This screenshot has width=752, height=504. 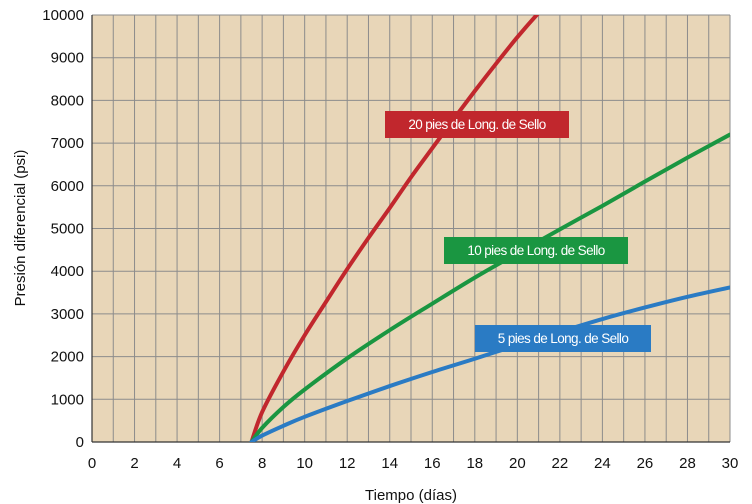 I want to click on y-tick-label: 3000, so click(x=67, y=314).